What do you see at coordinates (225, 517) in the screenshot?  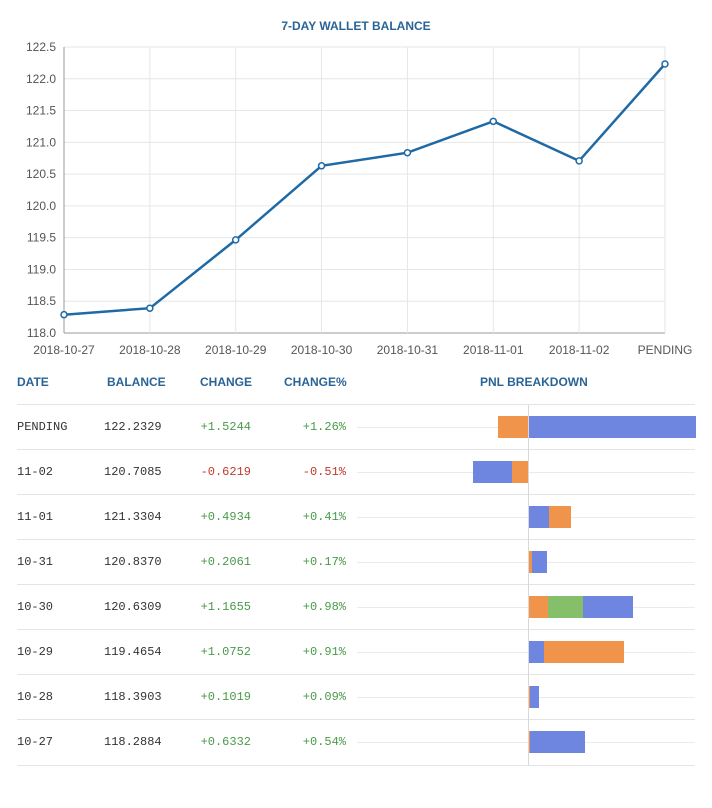 I see `row-change: +0.4934` at bounding box center [225, 517].